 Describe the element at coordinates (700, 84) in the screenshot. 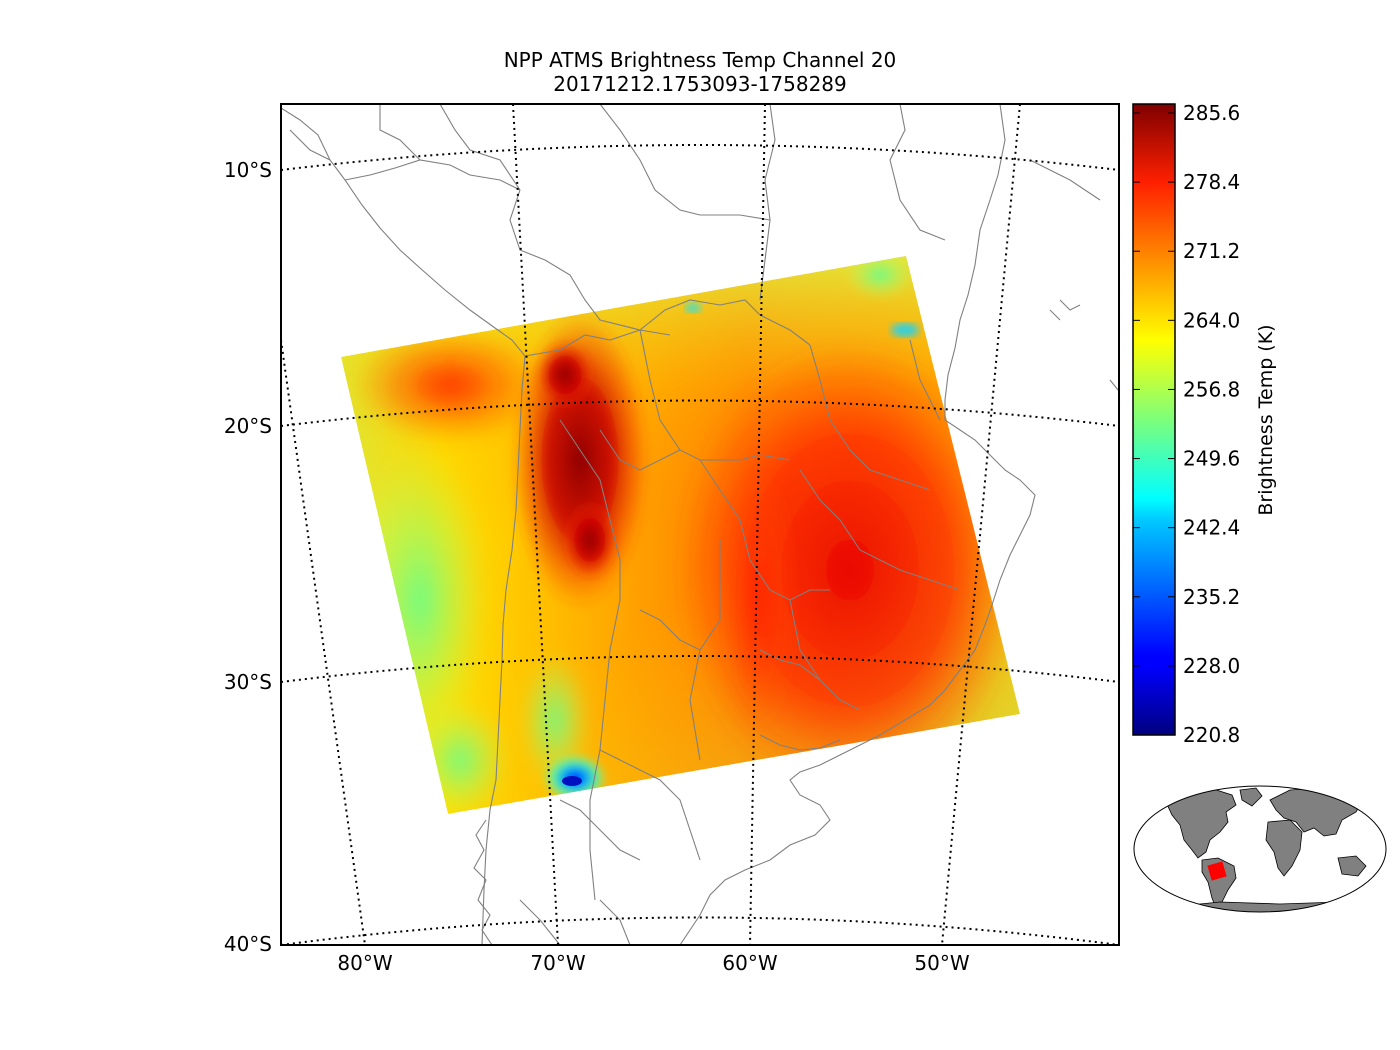

I see `chart-subtitle: 20171212.1753093-1758289` at that location.